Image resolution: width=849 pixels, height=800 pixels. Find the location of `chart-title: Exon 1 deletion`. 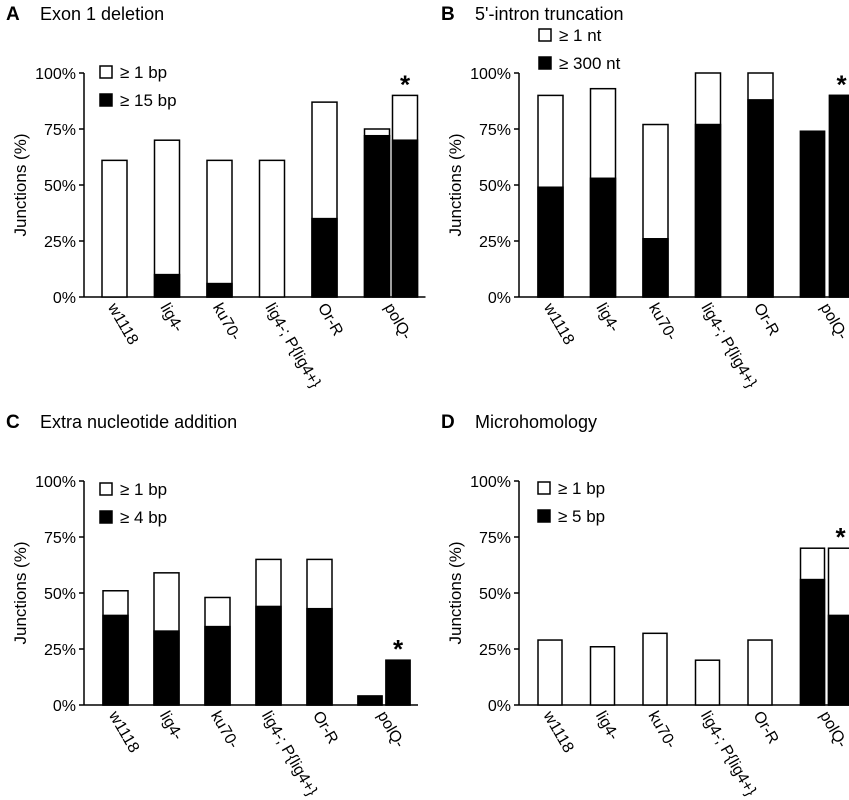

chart-title: Exon 1 deletion is located at coordinates (102, 14).